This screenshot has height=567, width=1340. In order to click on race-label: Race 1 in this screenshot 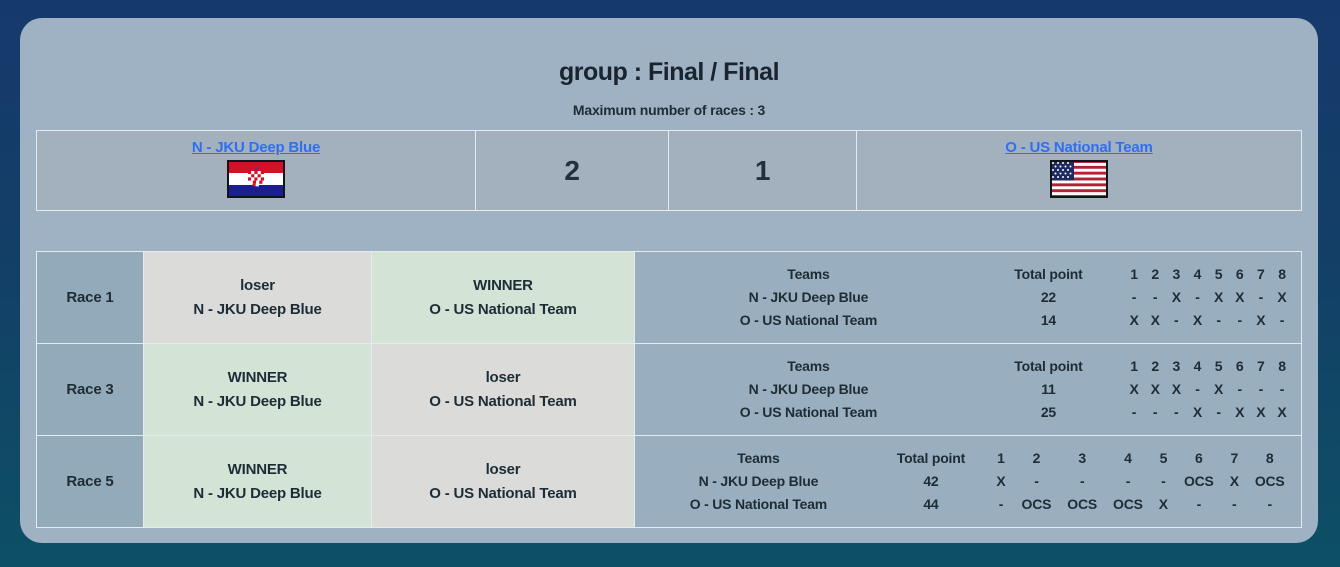, I will do `click(90, 297)`.